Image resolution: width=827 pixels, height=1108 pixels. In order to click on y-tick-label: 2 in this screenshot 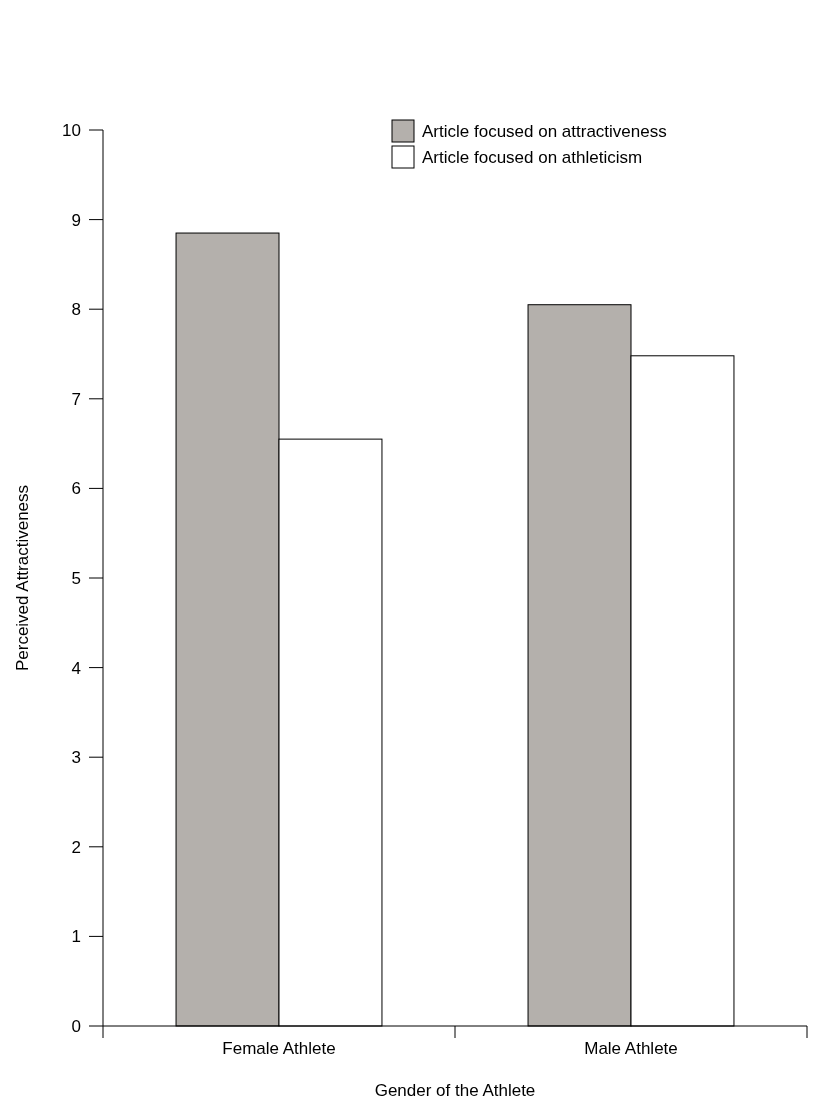, I will do `click(76, 847)`.